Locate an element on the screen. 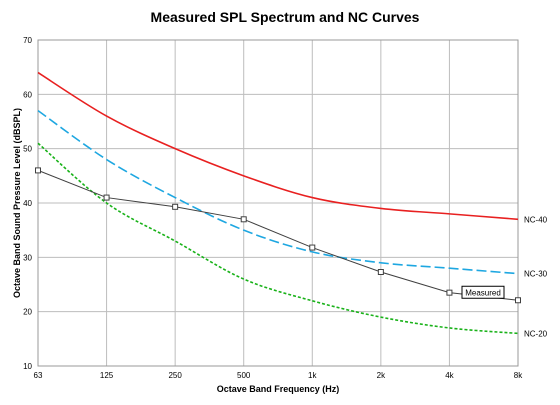  series-labels: NC-40 NC-30 NC-20 Measured is located at coordinates (504, 276).